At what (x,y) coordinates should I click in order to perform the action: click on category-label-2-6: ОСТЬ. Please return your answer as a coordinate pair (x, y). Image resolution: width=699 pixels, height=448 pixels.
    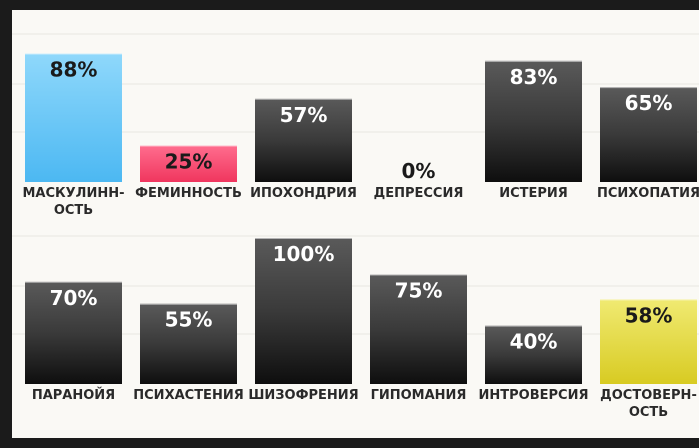
    Looking at the image, I should click on (648, 412).